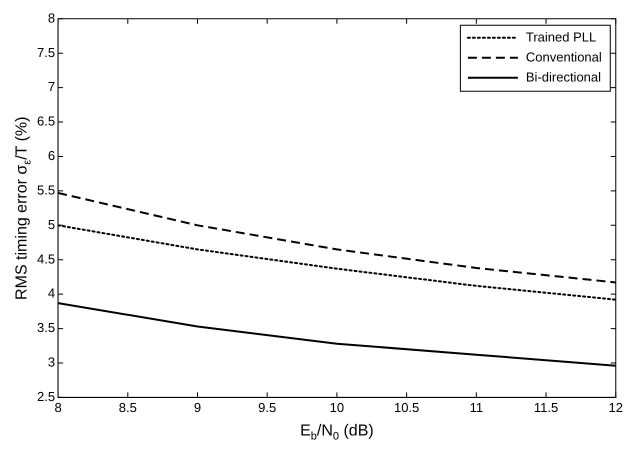 This screenshot has height=451, width=634. Describe the element at coordinates (52, 156) in the screenshot. I see `y-tick-label: 6` at that location.